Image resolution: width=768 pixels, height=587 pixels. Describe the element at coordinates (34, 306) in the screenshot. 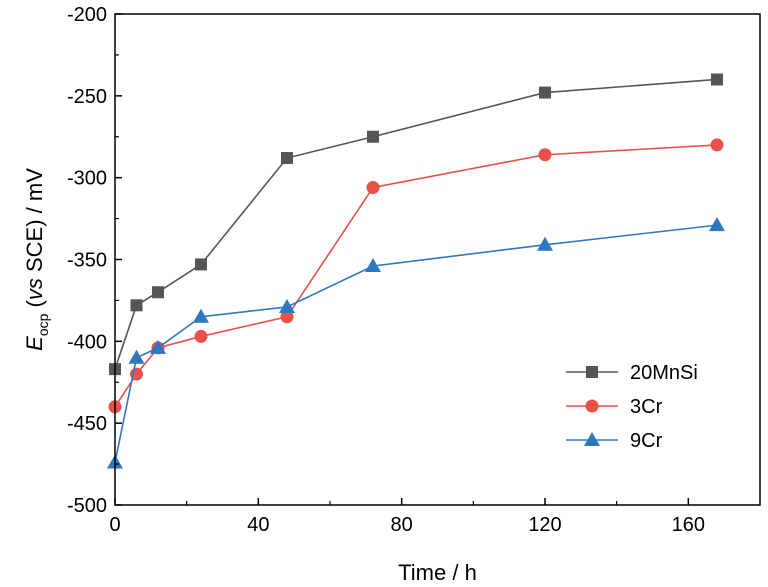

I see `y-axis-title-open: (` at that location.